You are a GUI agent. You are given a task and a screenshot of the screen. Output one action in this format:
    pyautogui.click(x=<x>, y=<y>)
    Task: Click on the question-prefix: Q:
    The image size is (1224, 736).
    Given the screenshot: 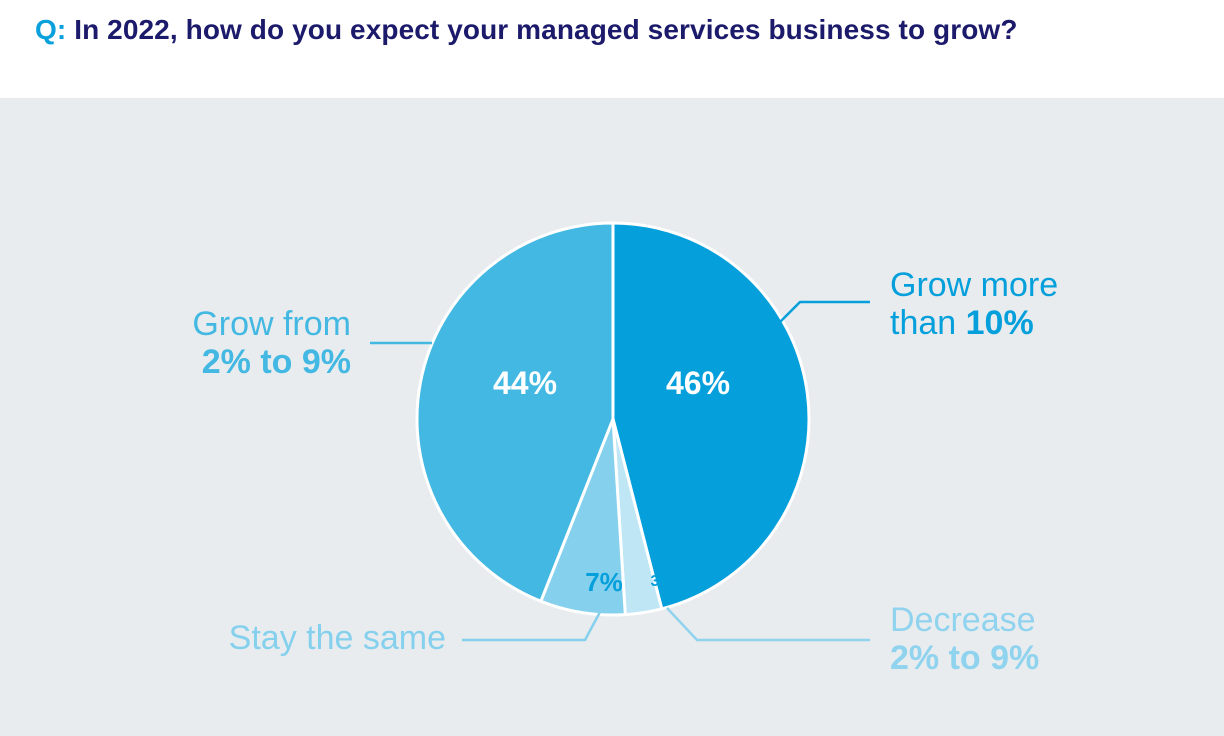 What is the action you would take?
    pyautogui.click(x=51, y=29)
    